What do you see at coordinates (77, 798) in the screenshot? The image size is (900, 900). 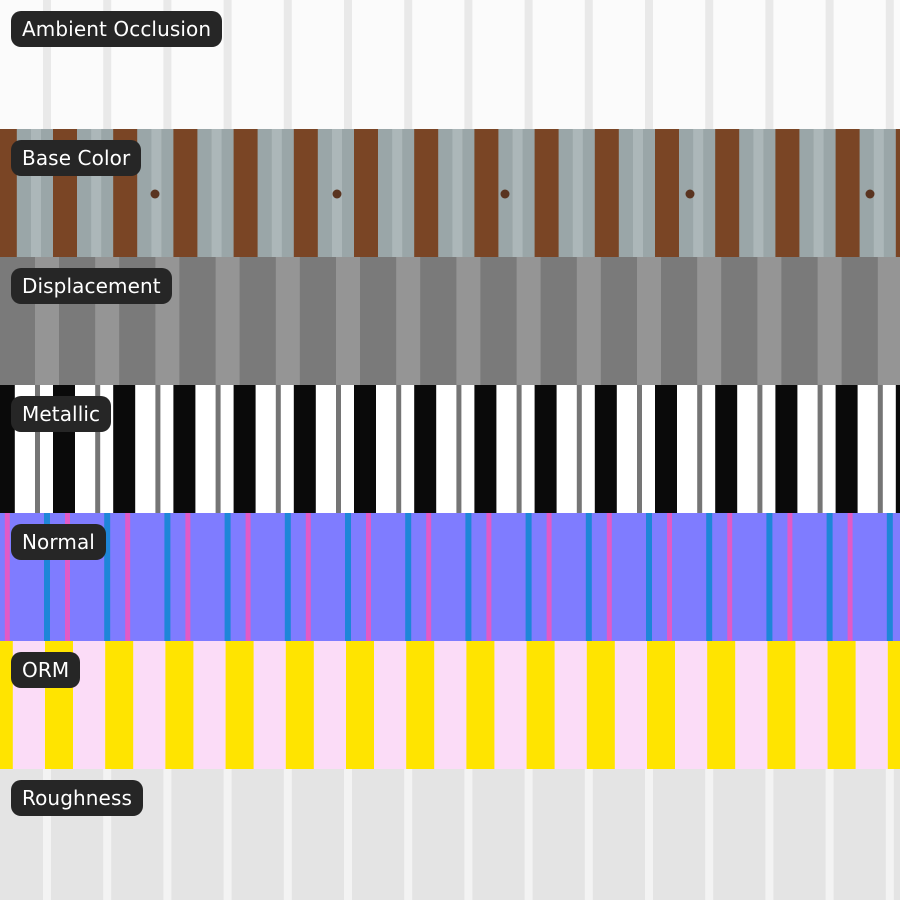 I see `roughness-label: Roughness` at bounding box center [77, 798].